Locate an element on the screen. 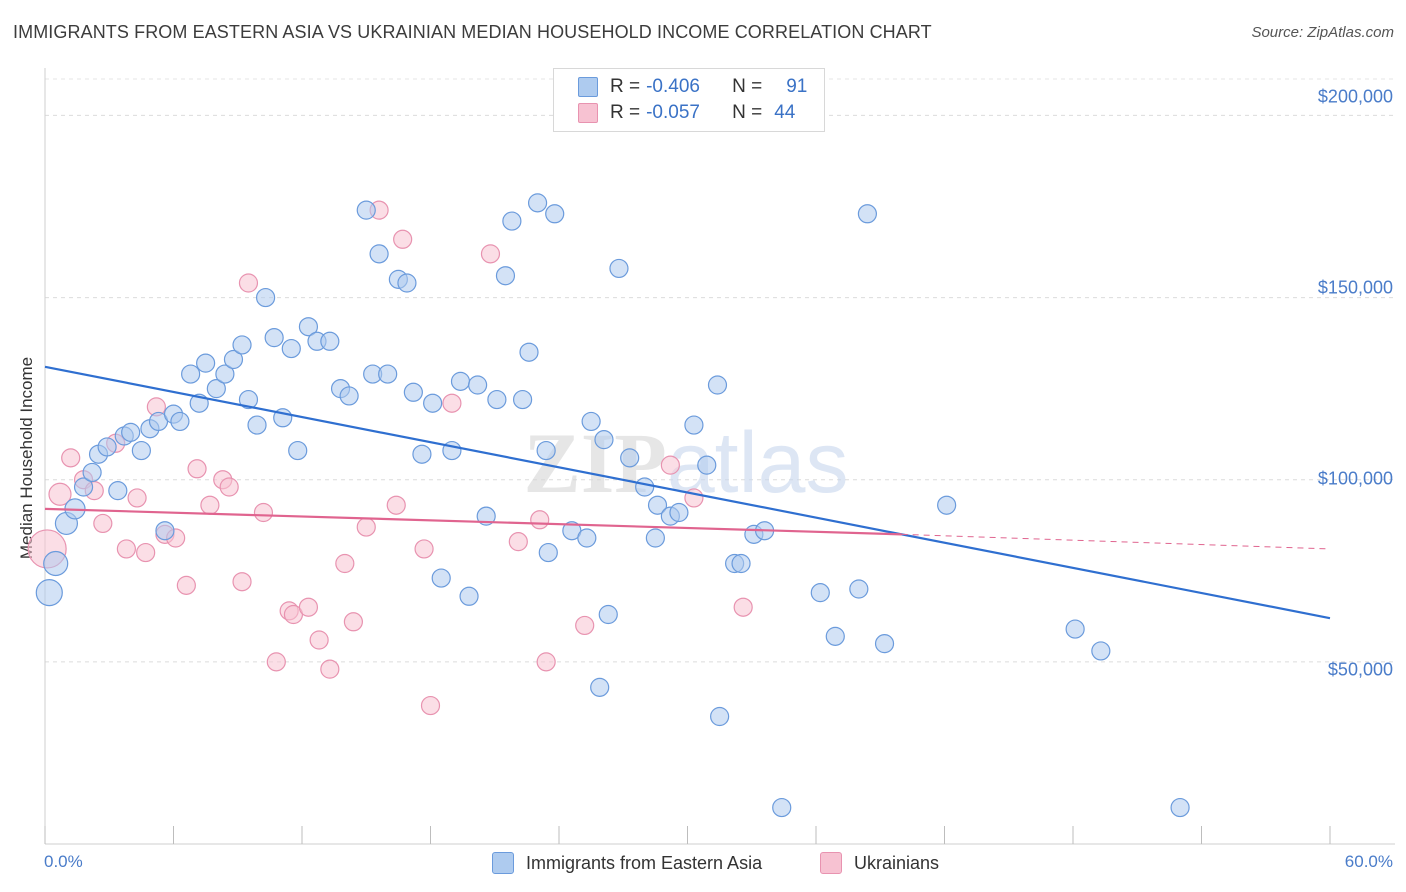 The image size is (1406, 892). r-value: -0.406 is located at coordinates (673, 86).